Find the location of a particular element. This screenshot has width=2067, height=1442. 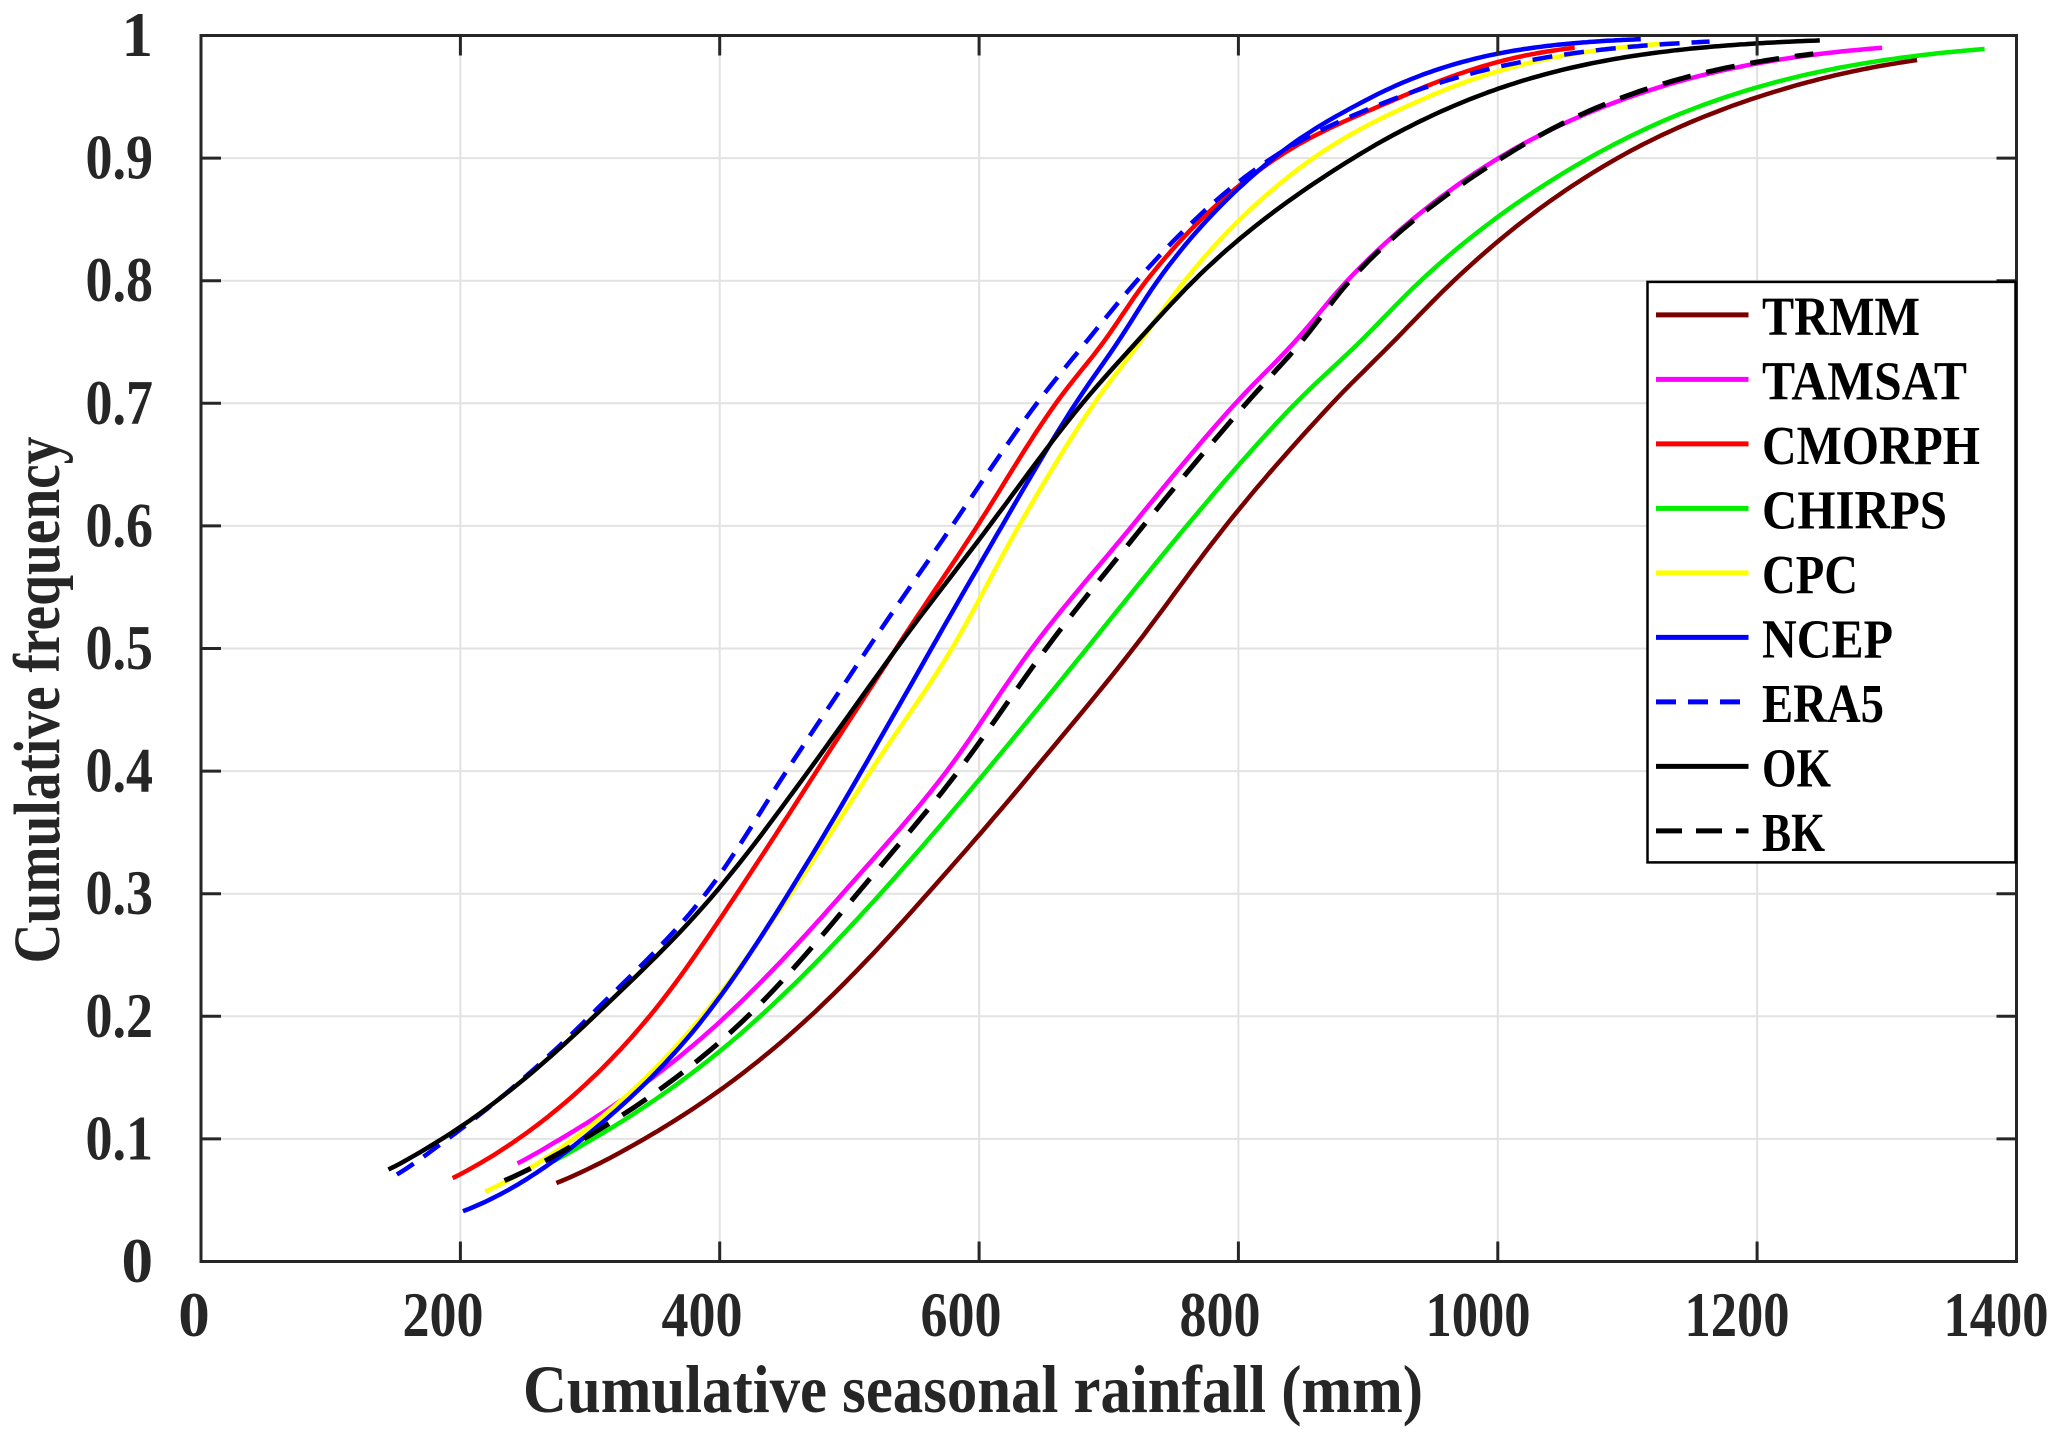

svg-text: 800 is located at coordinates (1220, 1315).